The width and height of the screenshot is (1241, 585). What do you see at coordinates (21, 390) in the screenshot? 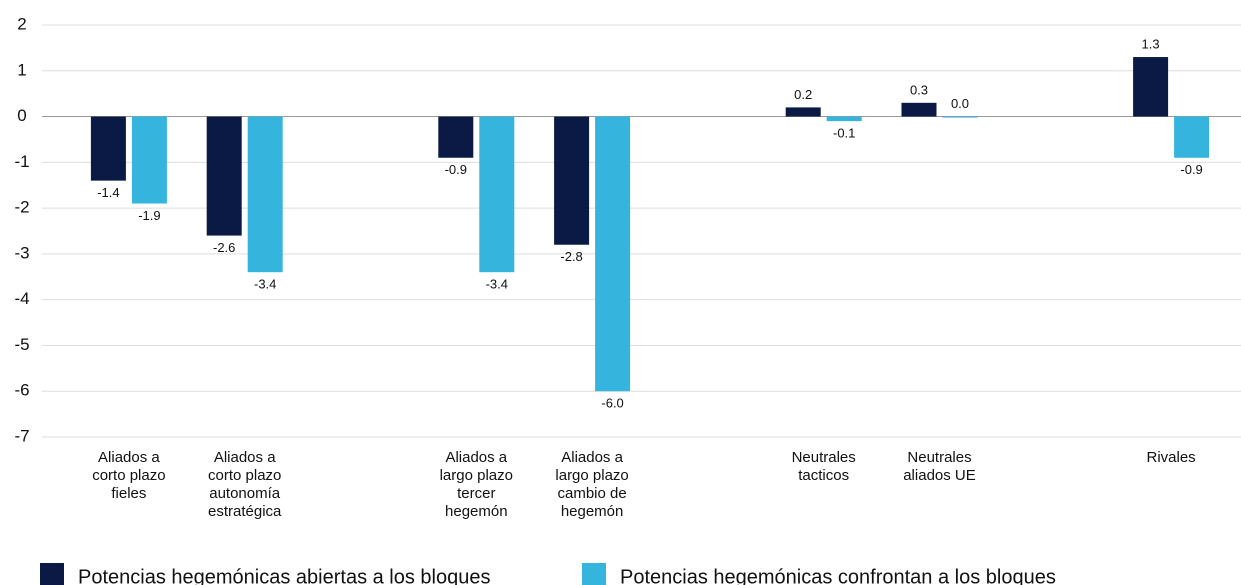
I see `y-tick-label: -6` at bounding box center [21, 390].